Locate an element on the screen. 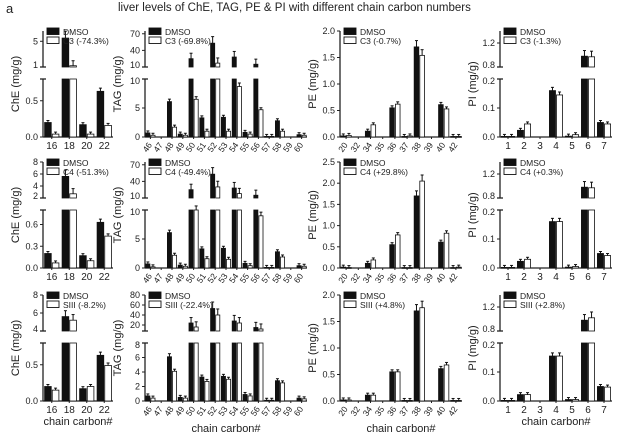  x-tick-label: 37 is located at coordinates (404, 411).